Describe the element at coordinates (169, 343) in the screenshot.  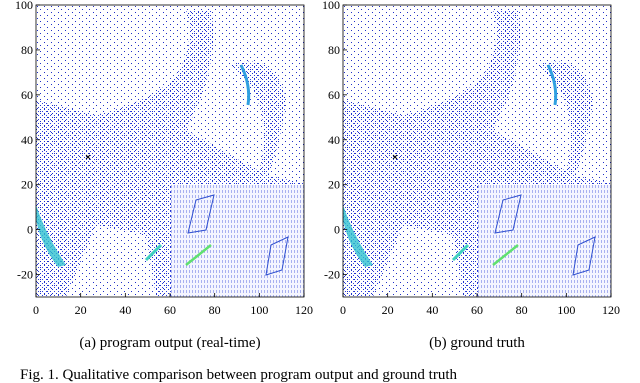
I see `panel-caption: (a) program output (real-time)` at that location.